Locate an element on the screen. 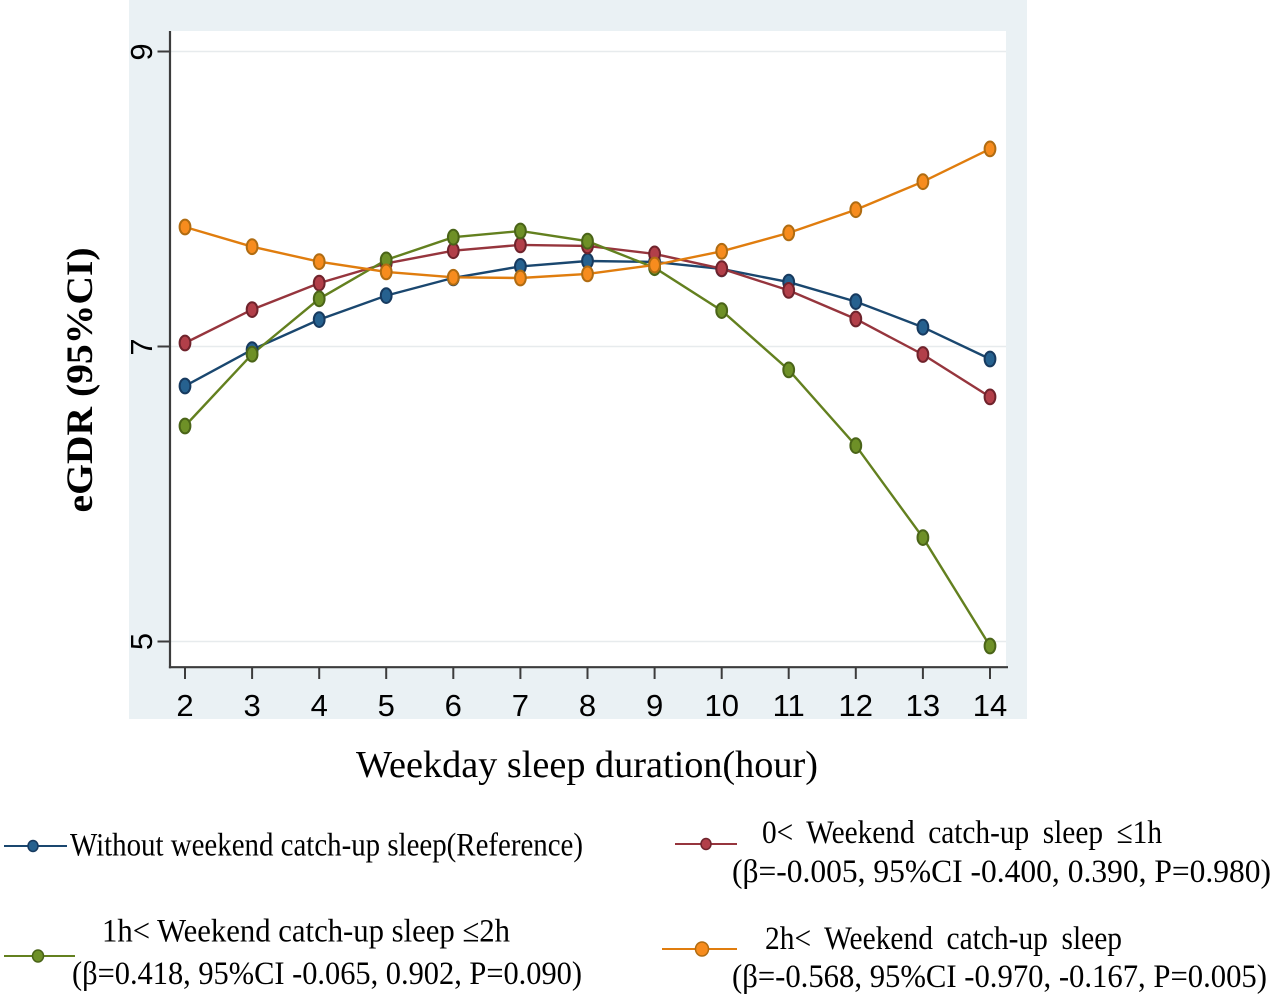  svg-text:(β=-0.005, 95%CI -0.400, 0.390: (β=-0.005, 95%CI -0.400, 0.390, P=0.980) is located at coordinates (1001, 872).